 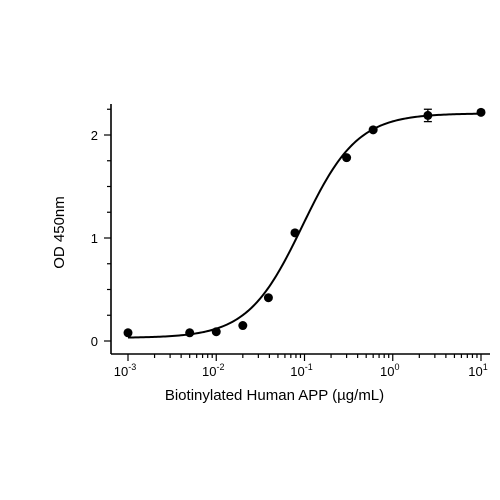 What do you see at coordinates (94, 341) in the screenshot?
I see `y-tick-label: 0` at bounding box center [94, 341].